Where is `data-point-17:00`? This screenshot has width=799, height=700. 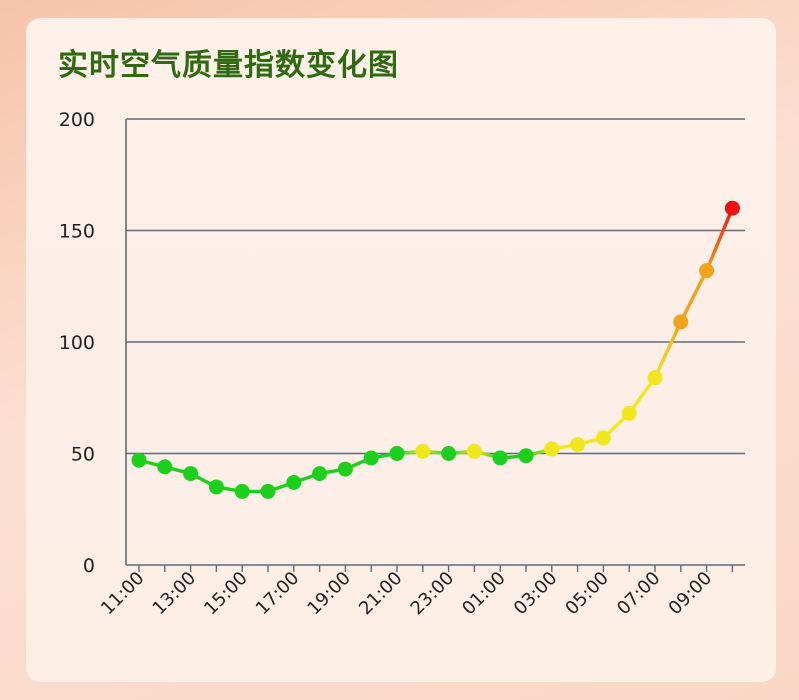
data-point-17:00 is located at coordinates (294, 482).